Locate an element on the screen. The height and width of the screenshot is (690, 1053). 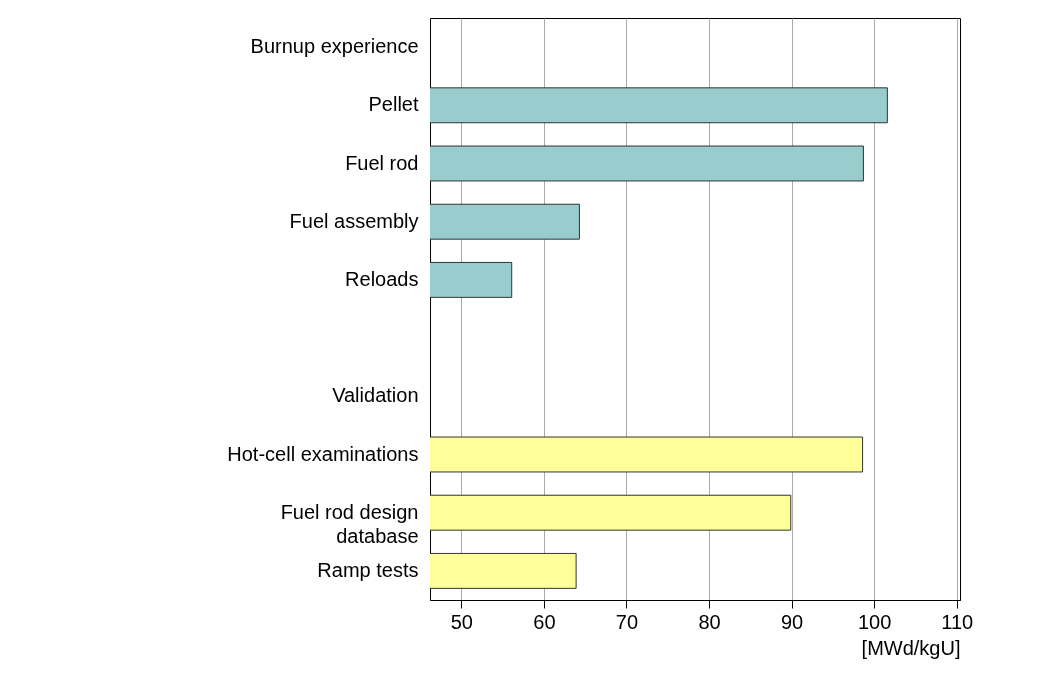
x-tick-label: 70 is located at coordinates (627, 621).